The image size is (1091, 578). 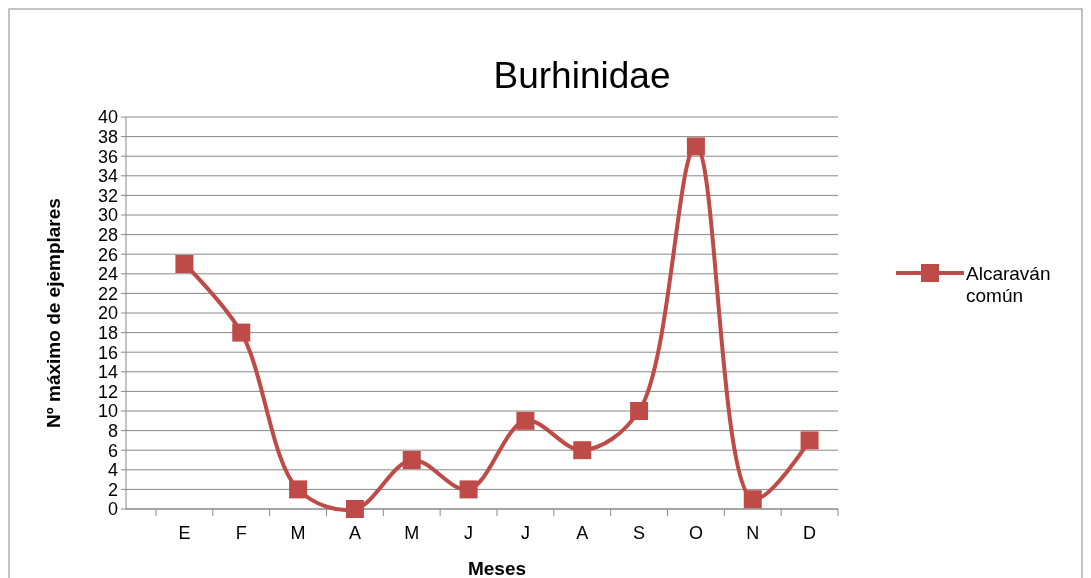 I want to click on y-tick-label: 36, so click(x=107, y=156).